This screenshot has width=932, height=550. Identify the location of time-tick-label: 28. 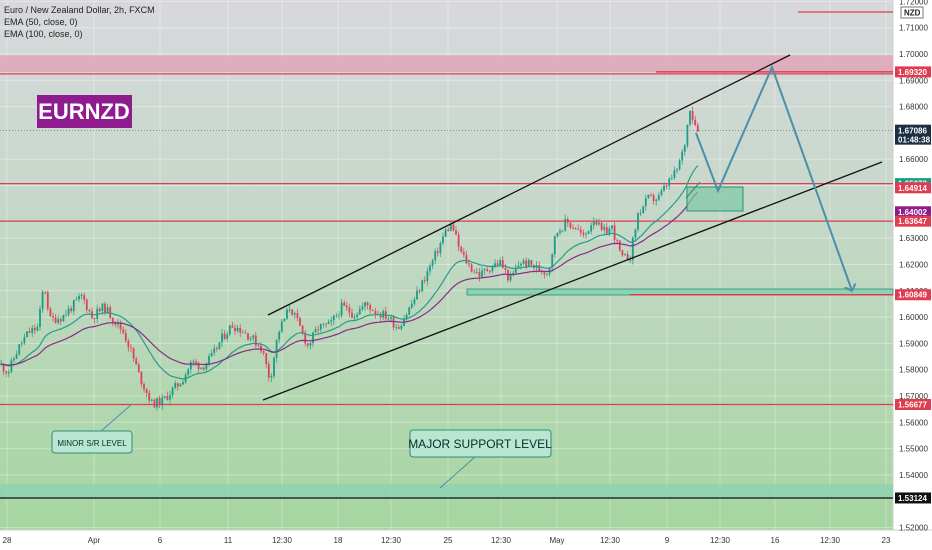
(7, 540).